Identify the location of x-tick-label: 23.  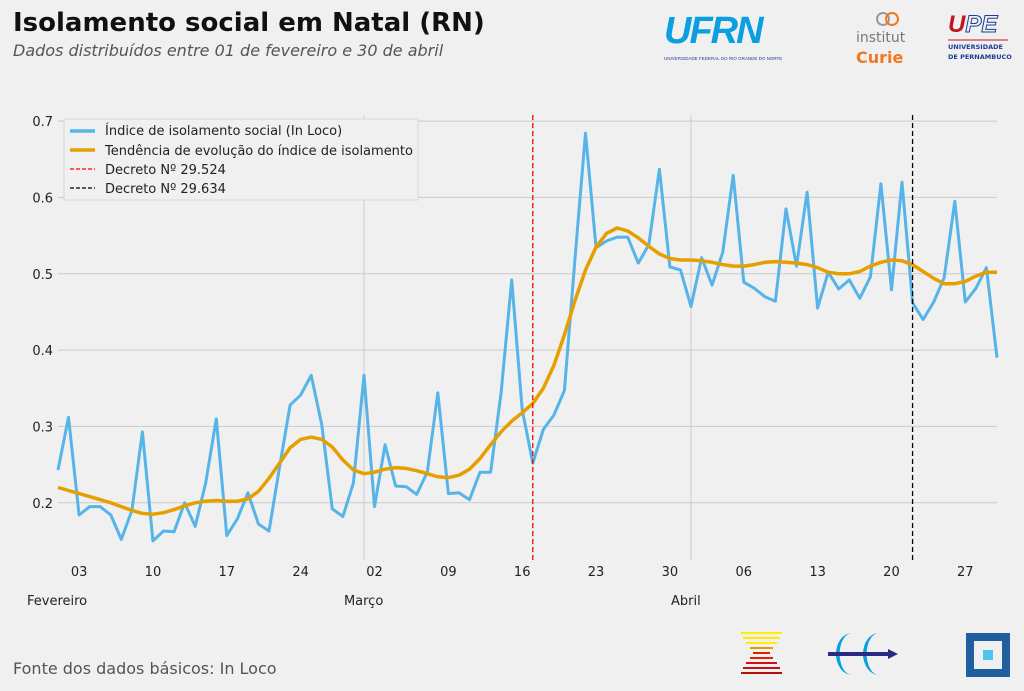
(596, 572).